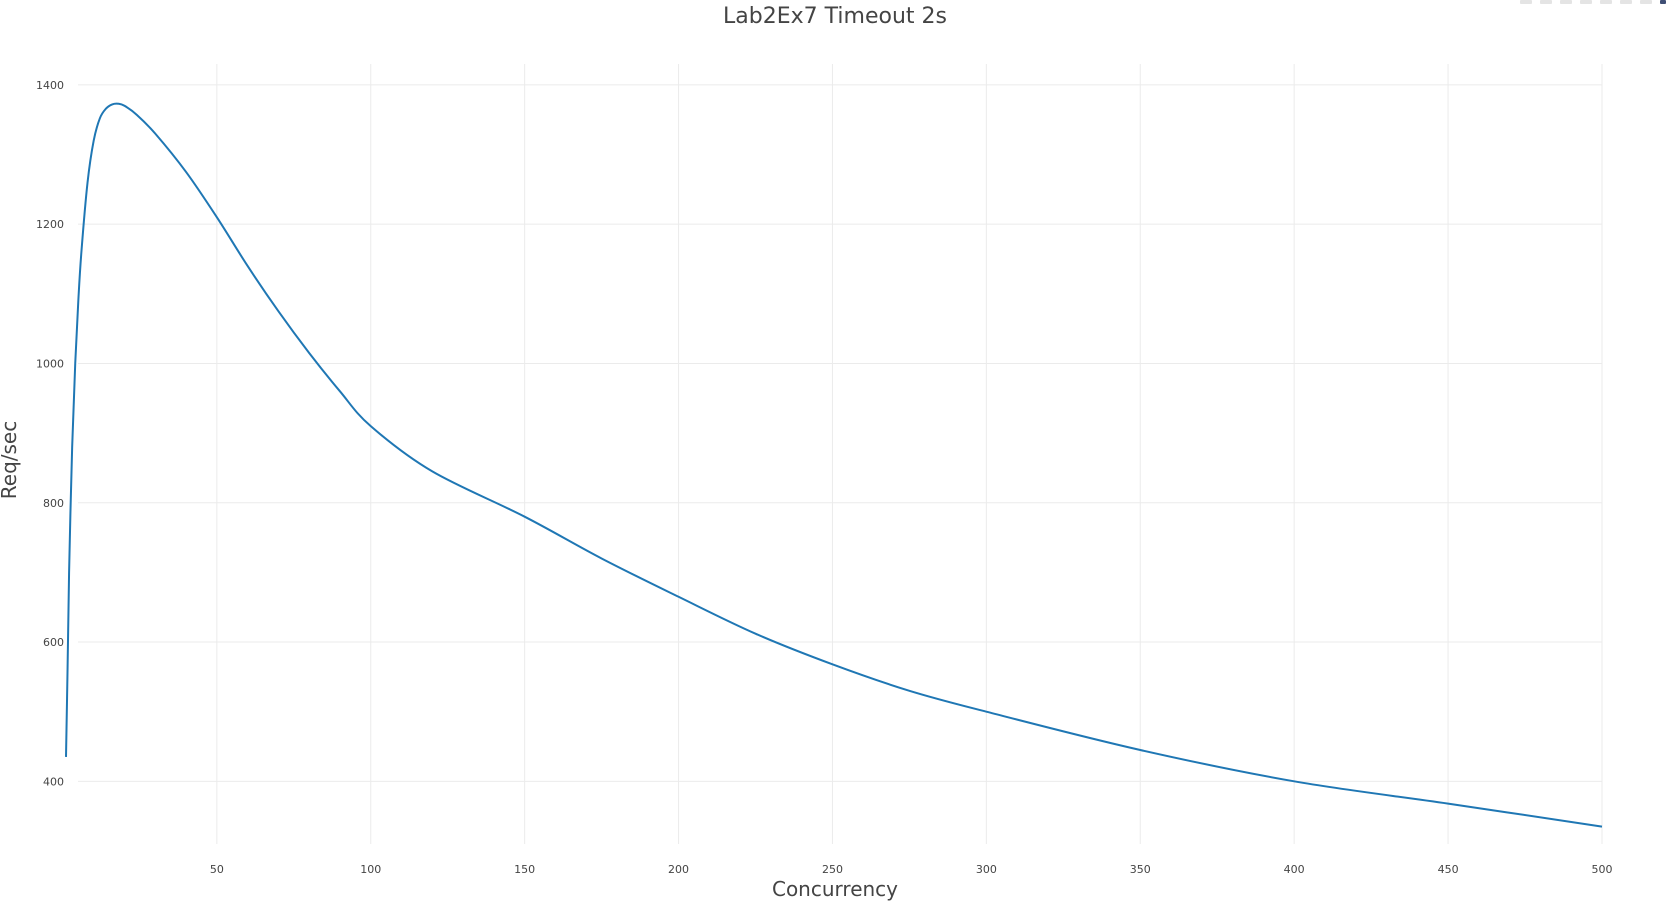  I want to click on y-tick-label: 1200, so click(50, 224).